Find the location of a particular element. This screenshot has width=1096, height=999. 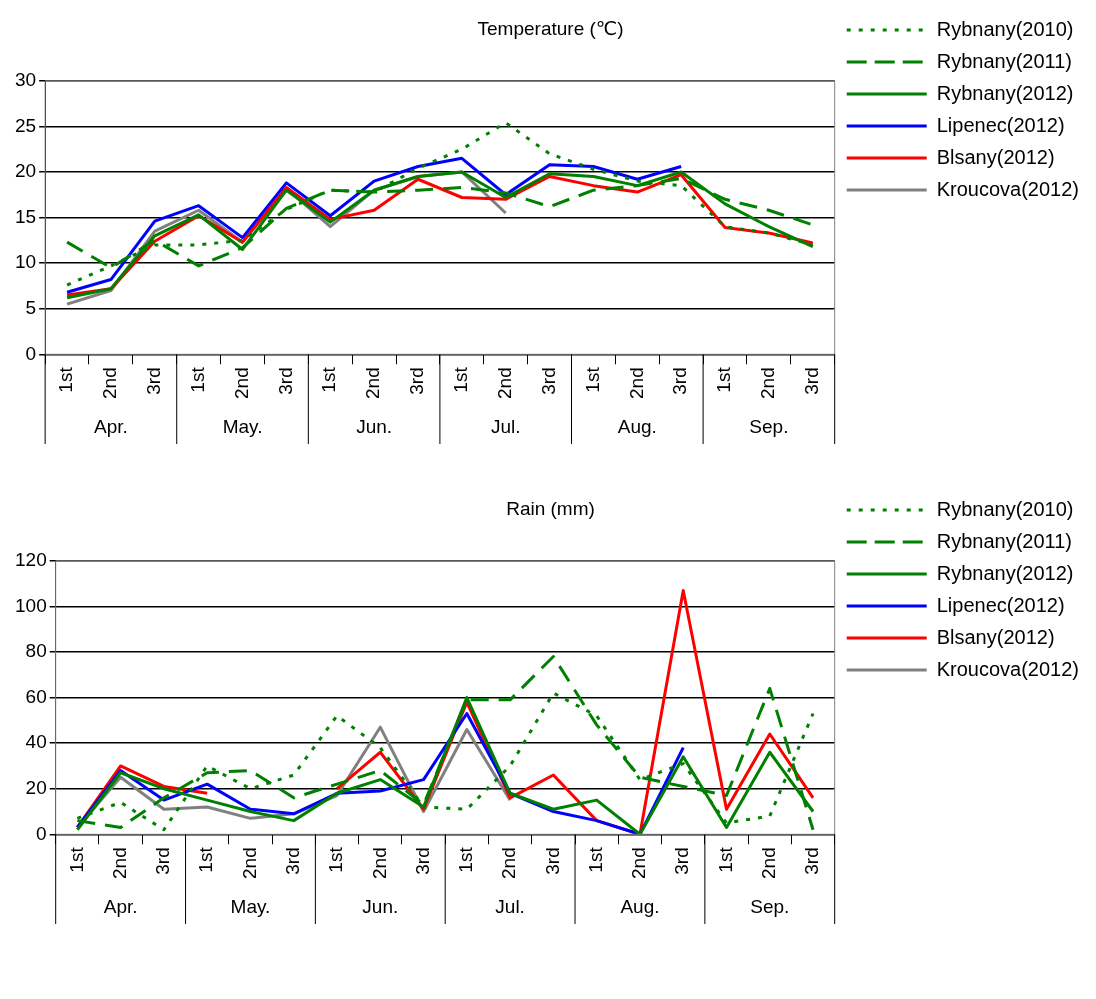

y-tick-label: 10 is located at coordinates (25, 262).